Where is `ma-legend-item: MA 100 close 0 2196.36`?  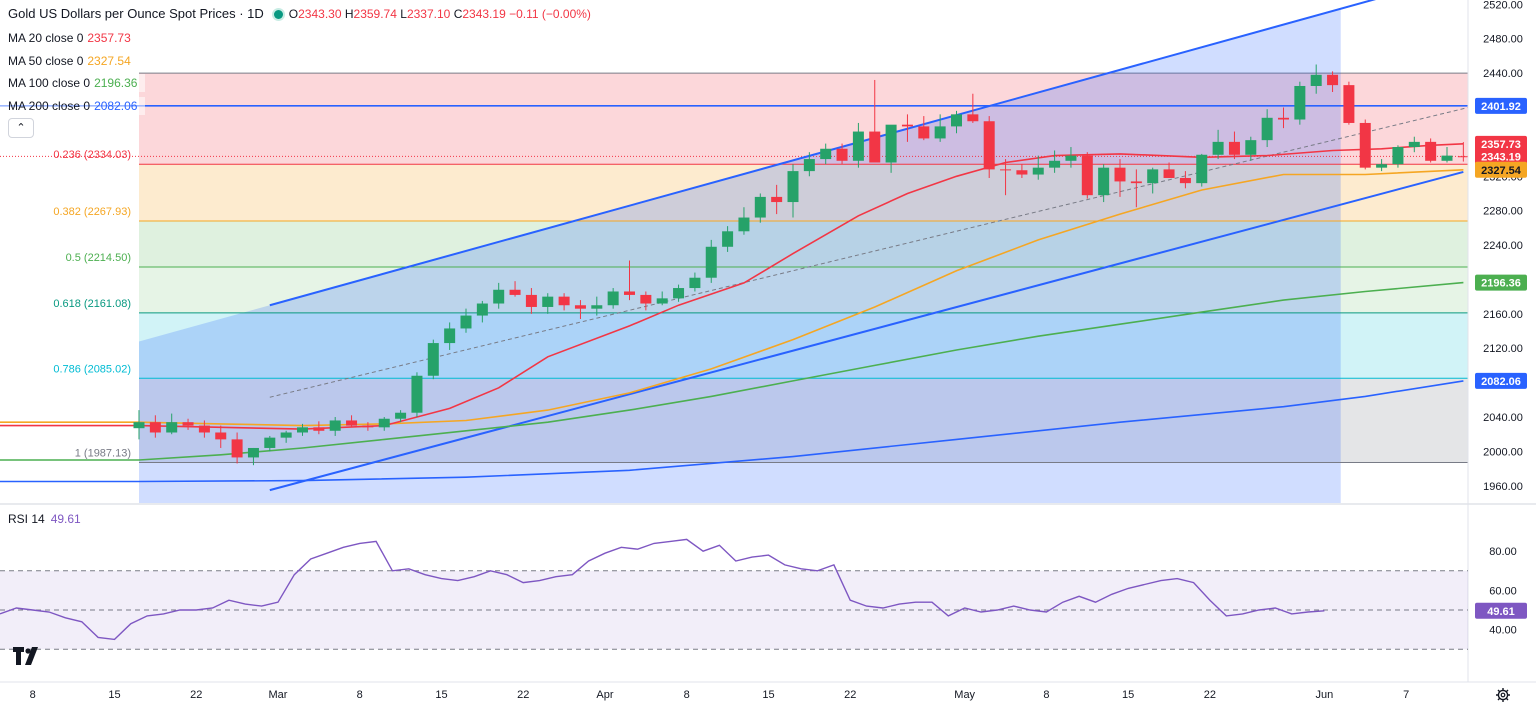 ma-legend-item: MA 100 close 0 2196.36 is located at coordinates (73, 83).